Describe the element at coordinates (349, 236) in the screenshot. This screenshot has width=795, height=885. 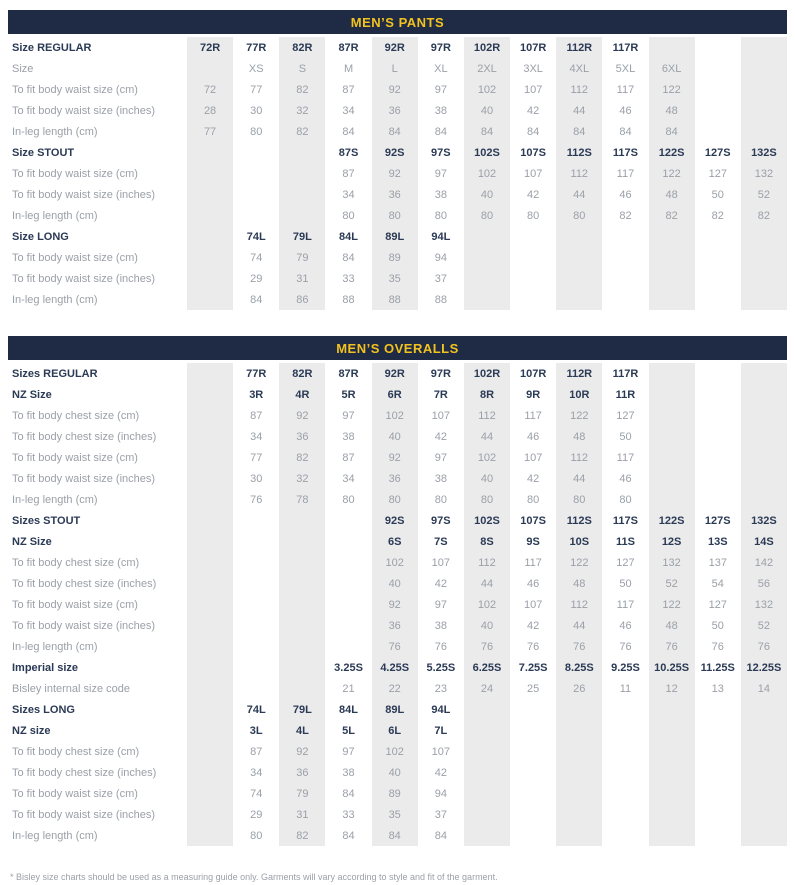
I see `size-cell: 84L` at that location.